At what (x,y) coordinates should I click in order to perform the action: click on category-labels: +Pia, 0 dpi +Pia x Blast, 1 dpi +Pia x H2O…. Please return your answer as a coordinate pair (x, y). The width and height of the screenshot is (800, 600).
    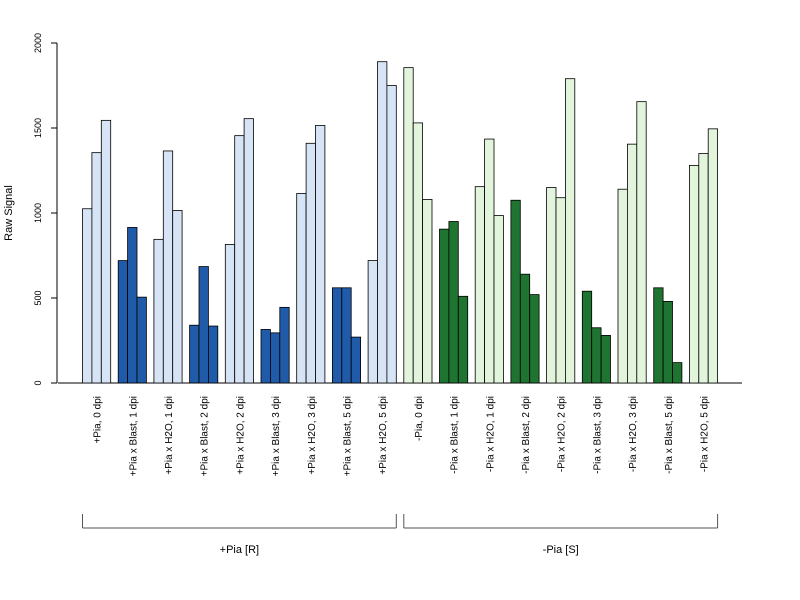
    Looking at the image, I should click on (402, 436).